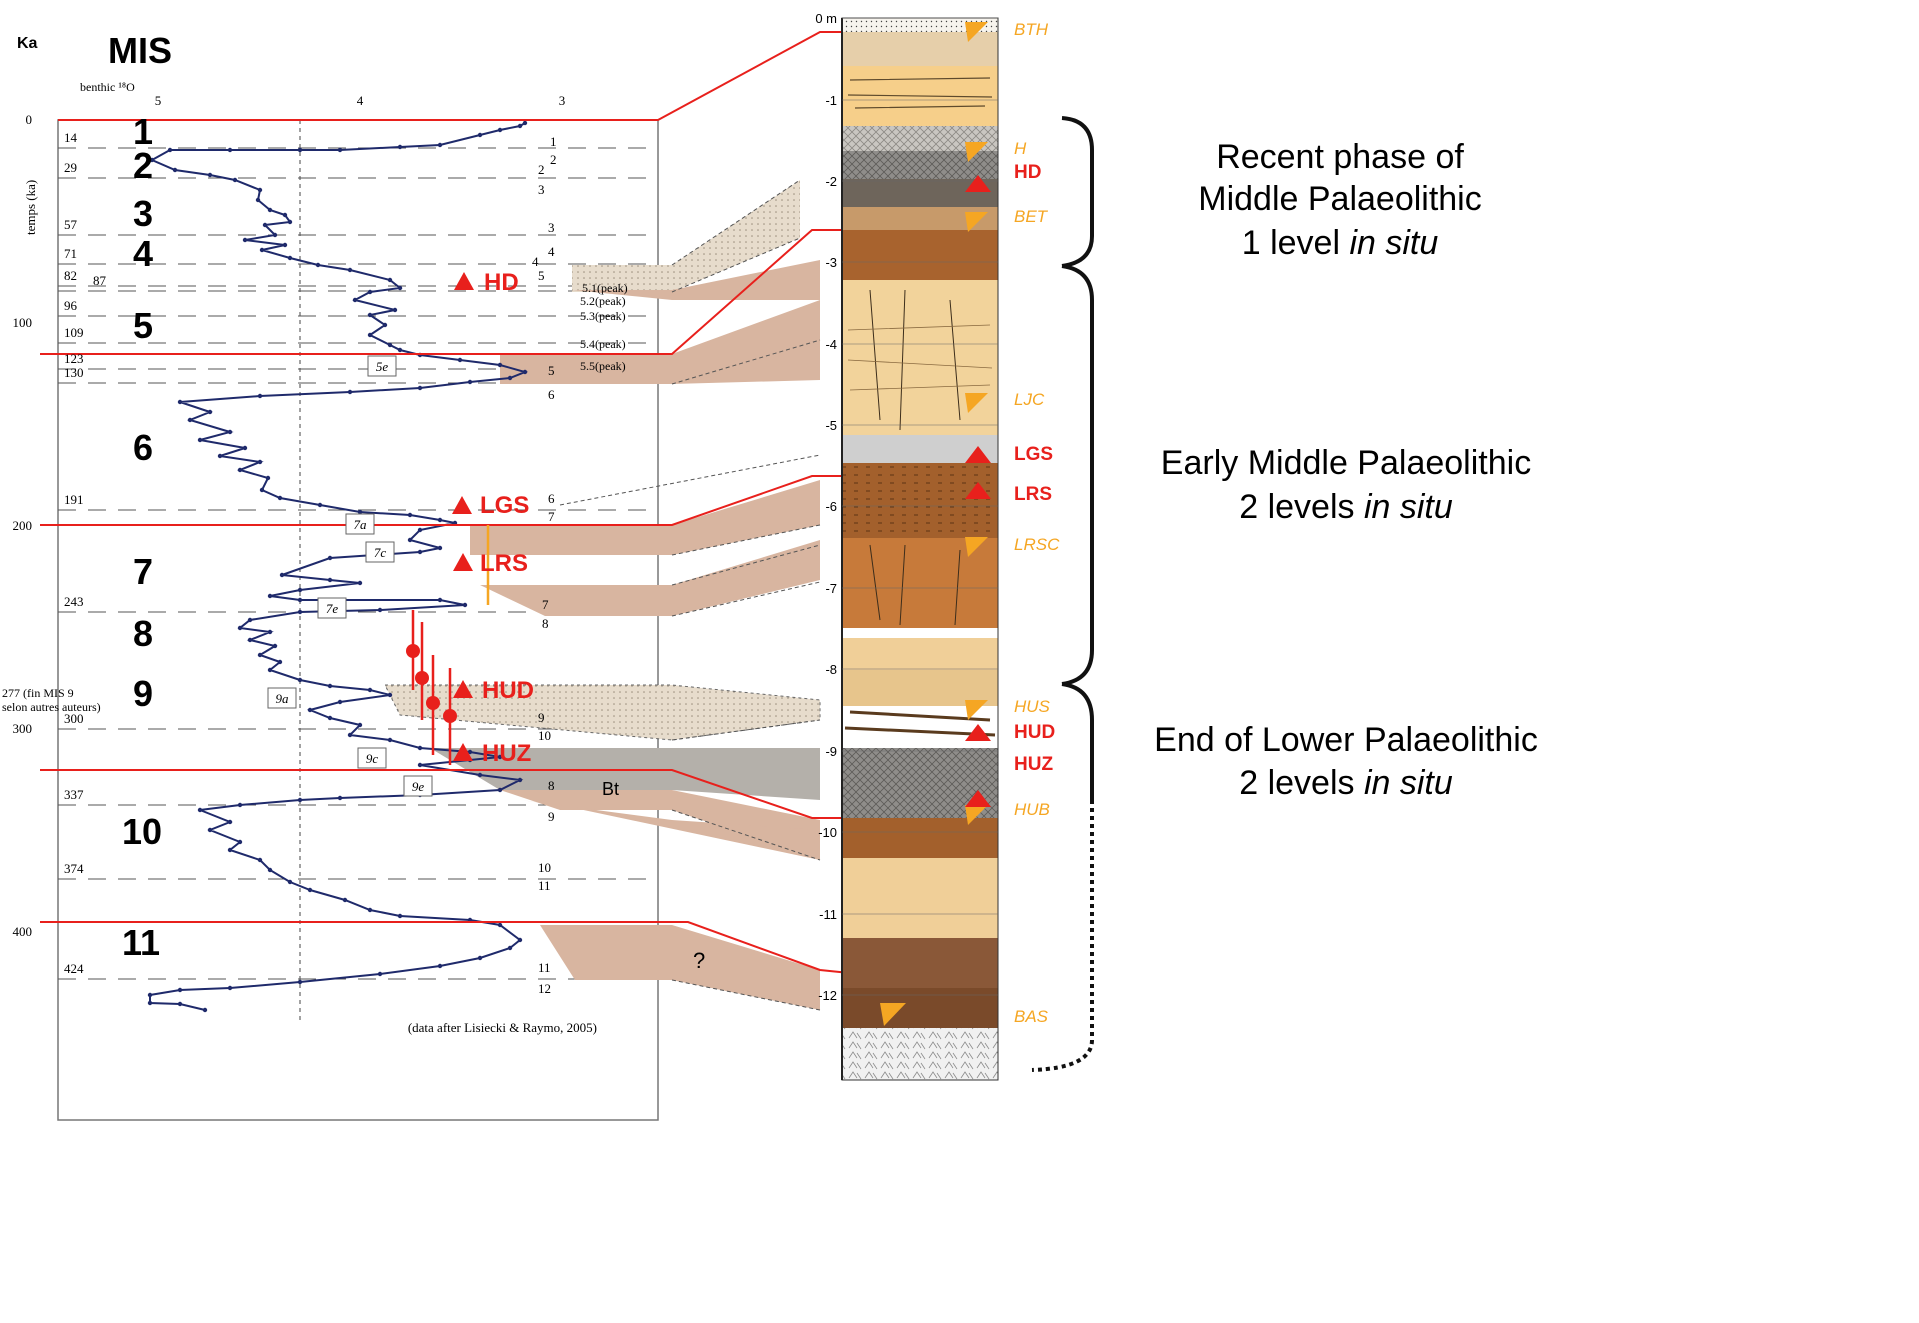  Describe the element at coordinates (504, 505) in the screenshot. I see `marker-lgs: LGS` at that location.